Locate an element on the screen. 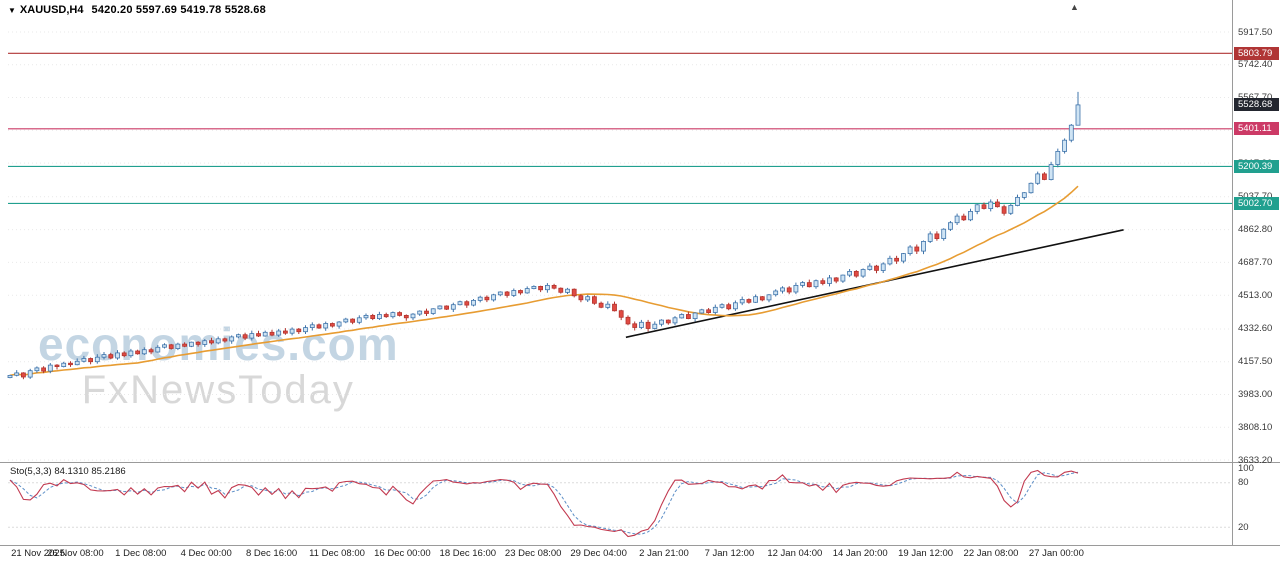 The height and width of the screenshot is (567, 1280). chart-shift-marker-icon: ▲ is located at coordinates (1074, 7).